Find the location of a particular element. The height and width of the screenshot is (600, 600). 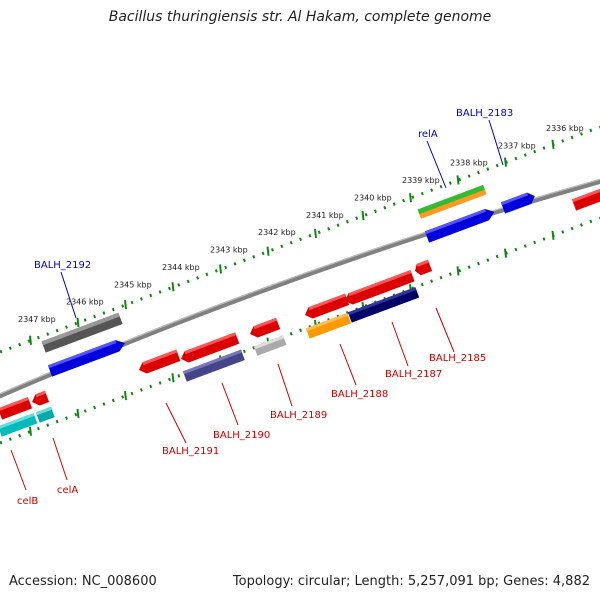

axis-tick-label: 2339 kbp is located at coordinates (421, 180).